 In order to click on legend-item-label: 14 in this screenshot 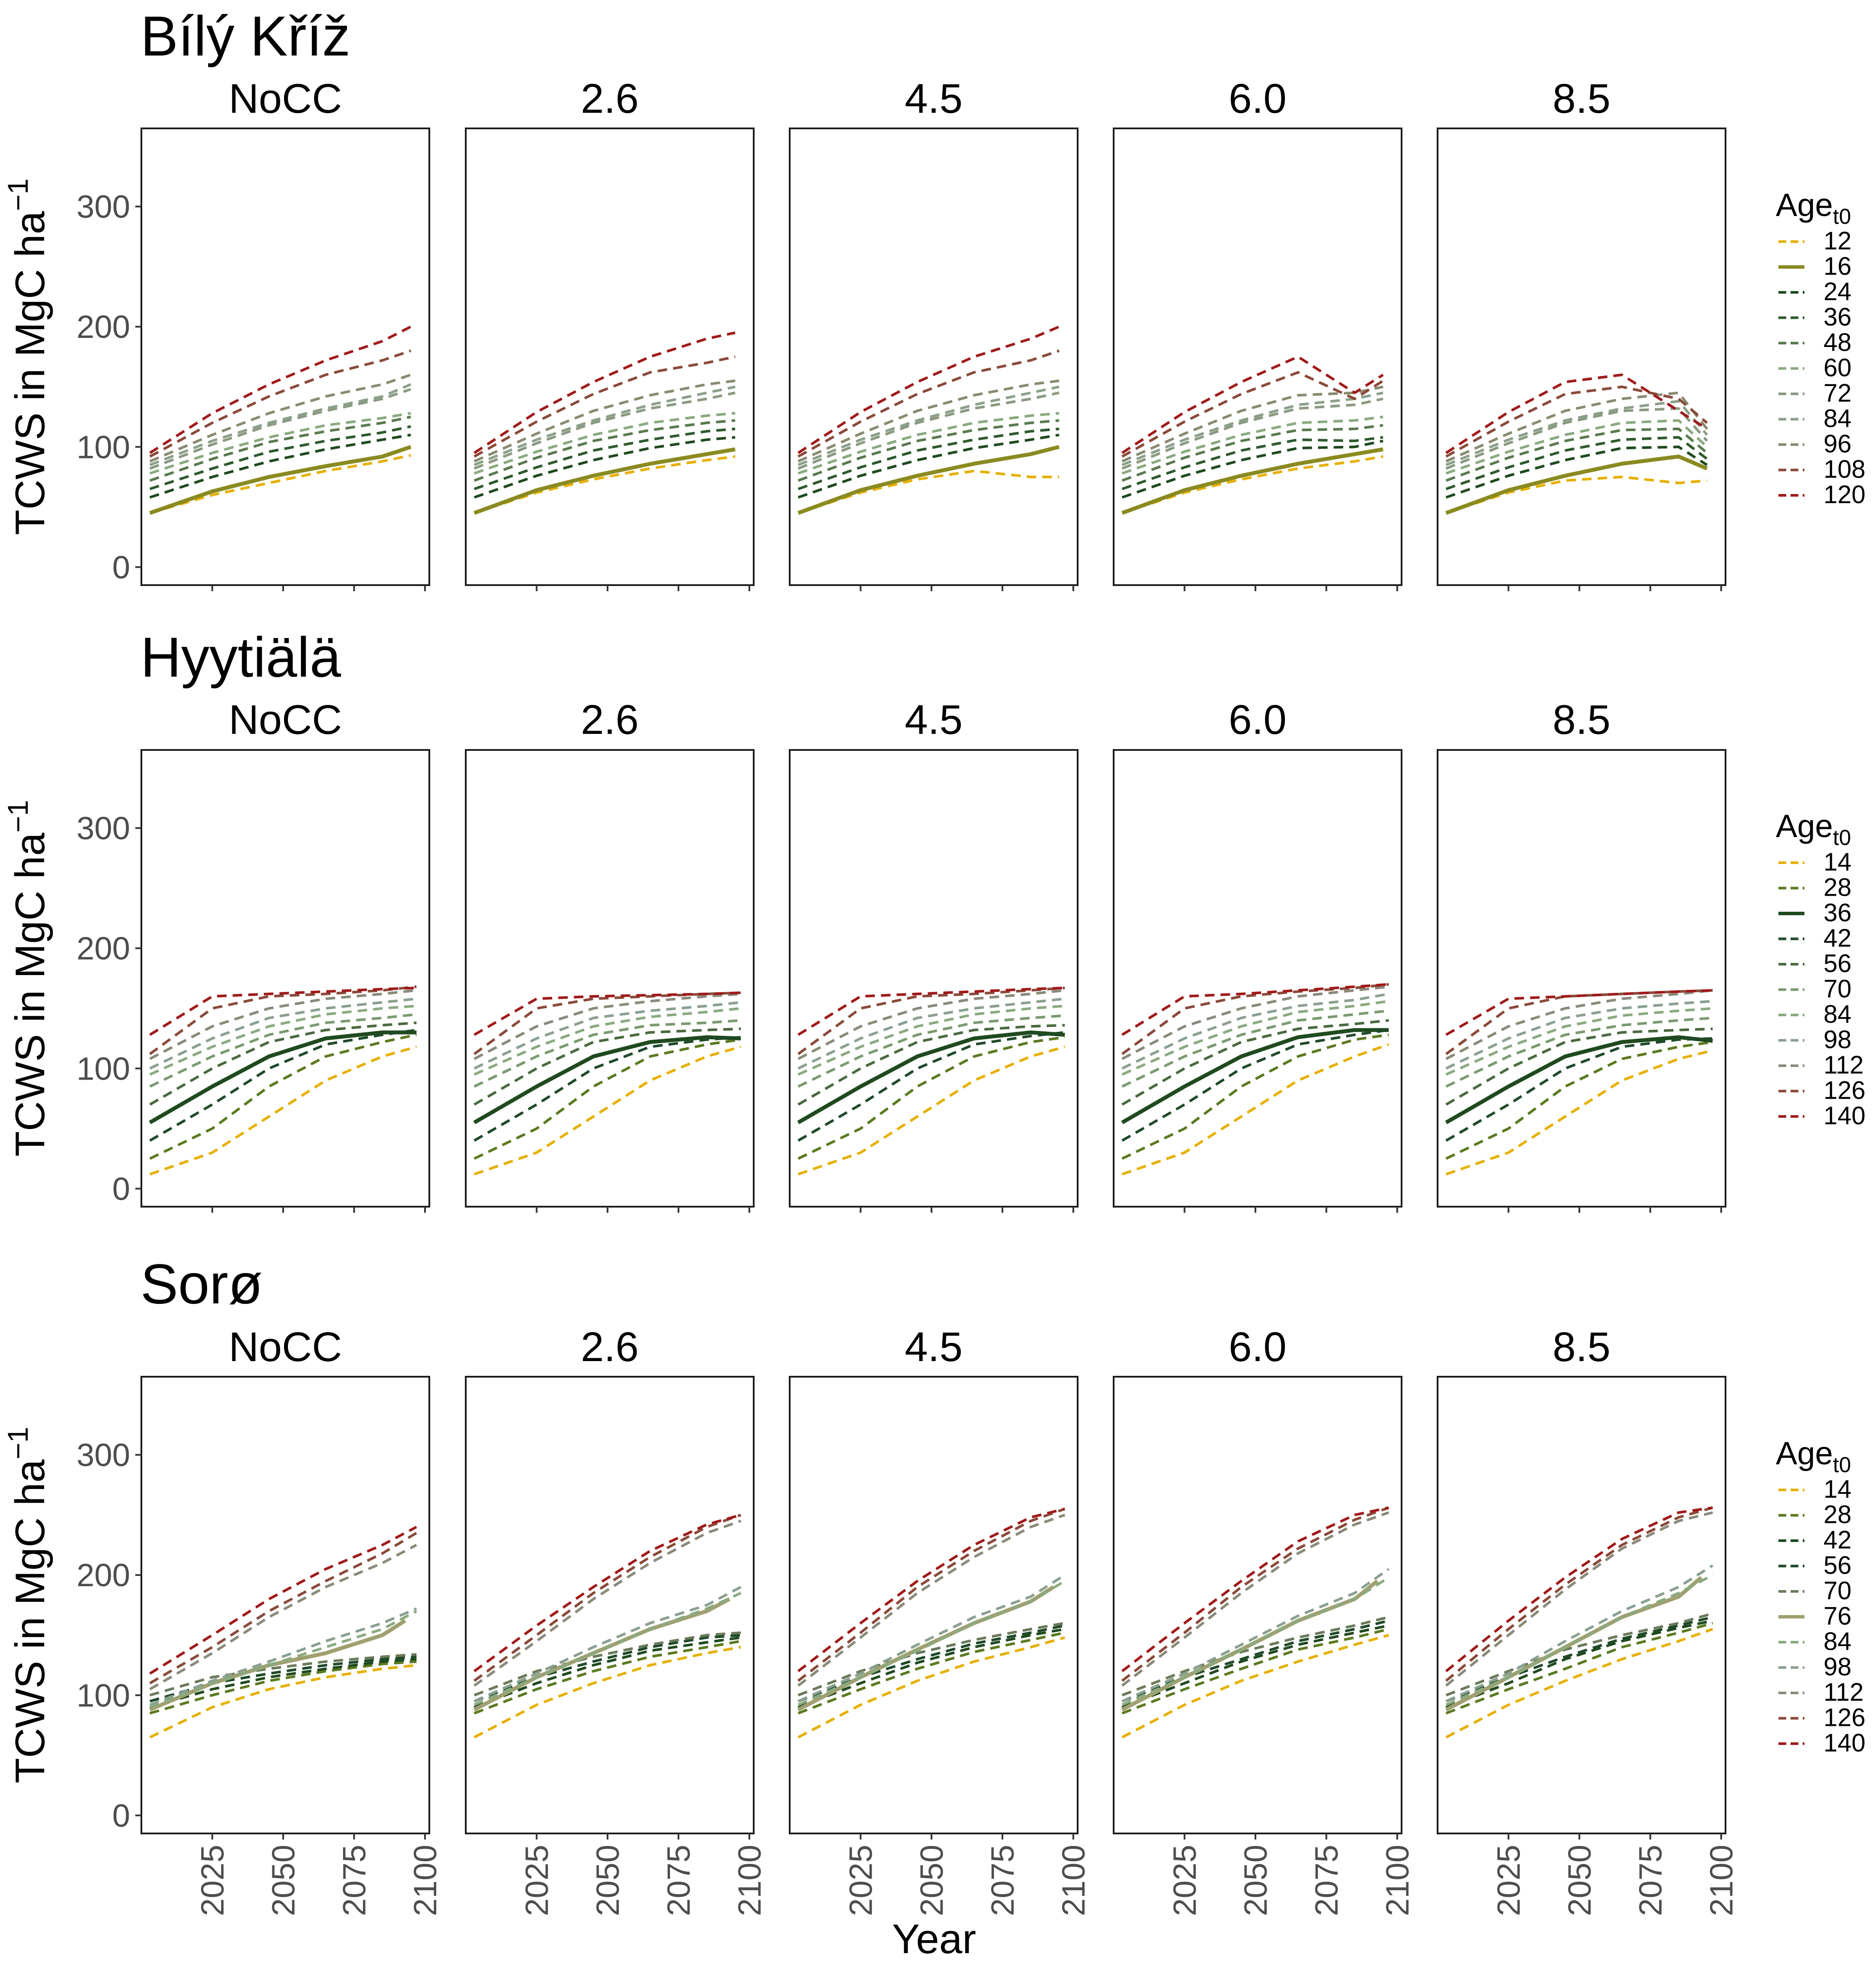, I will do `click(1838, 862)`.